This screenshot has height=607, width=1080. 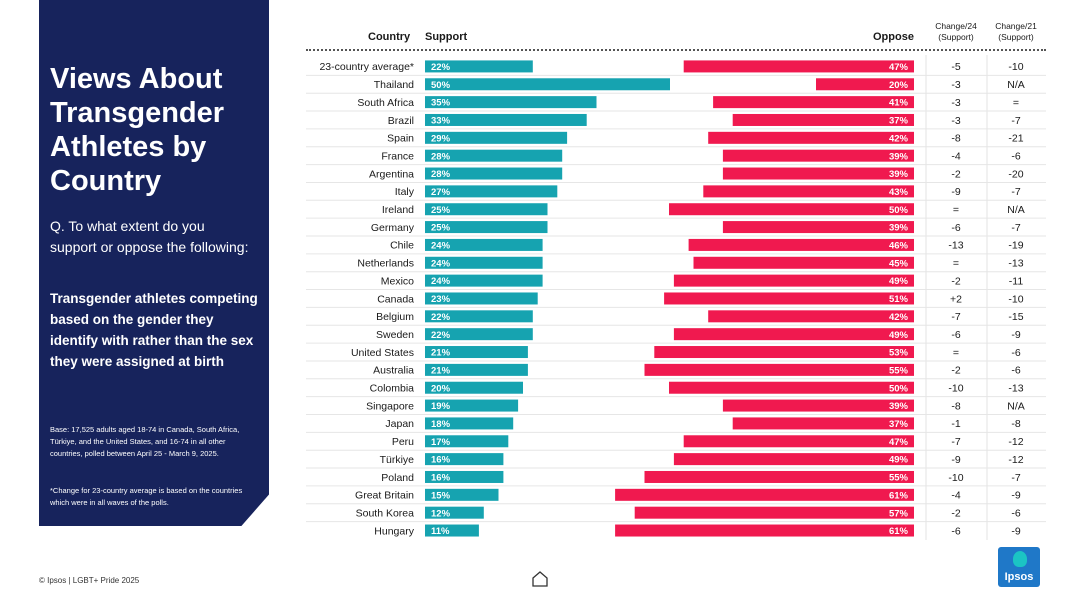 I want to click on support-value: 33%, so click(x=441, y=121).